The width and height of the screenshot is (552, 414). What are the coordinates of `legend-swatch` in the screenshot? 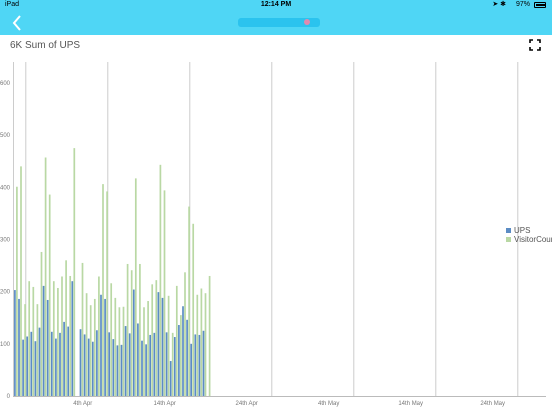 It's located at (508, 239).